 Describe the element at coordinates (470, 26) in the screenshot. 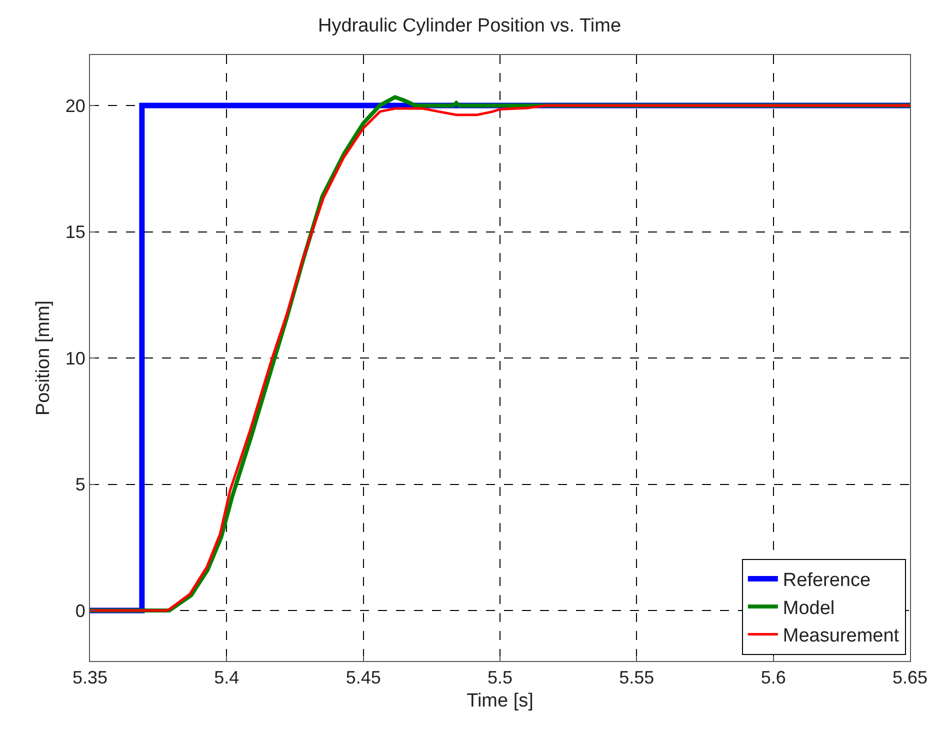

I see `chart-title: Hydraulic Cylinder Position vs. Time` at that location.